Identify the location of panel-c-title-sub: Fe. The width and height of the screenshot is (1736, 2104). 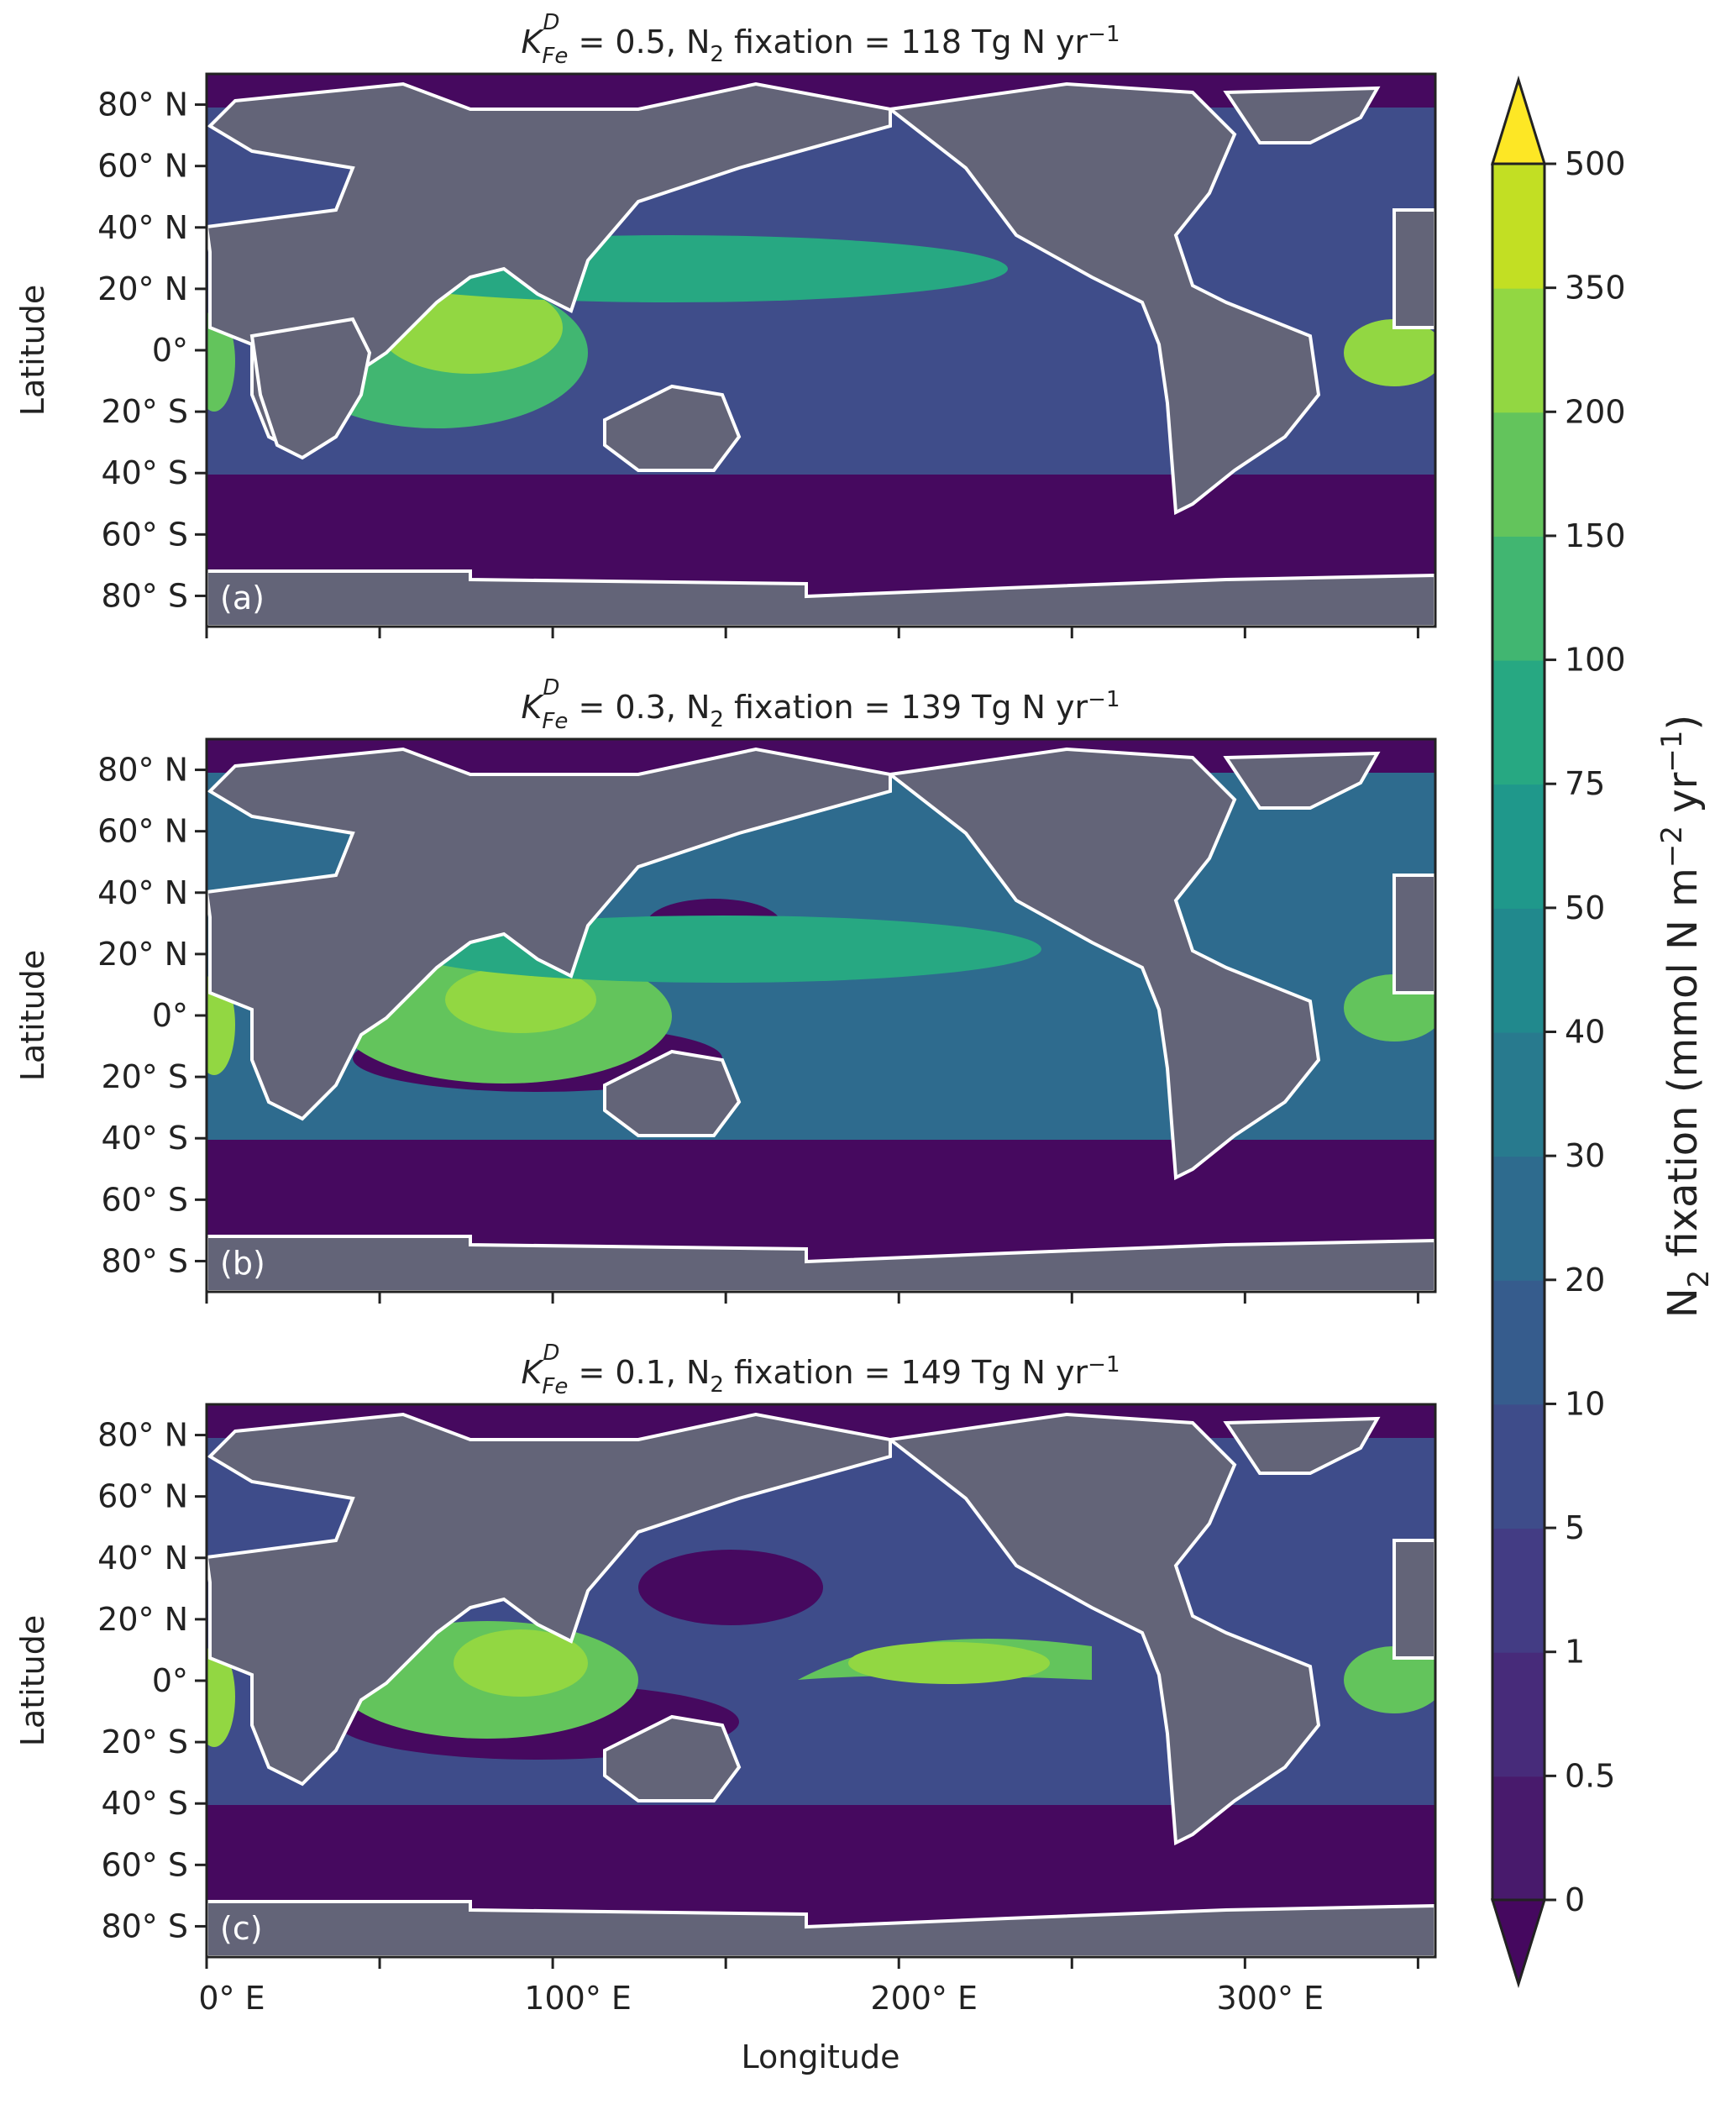
(555, 1386).